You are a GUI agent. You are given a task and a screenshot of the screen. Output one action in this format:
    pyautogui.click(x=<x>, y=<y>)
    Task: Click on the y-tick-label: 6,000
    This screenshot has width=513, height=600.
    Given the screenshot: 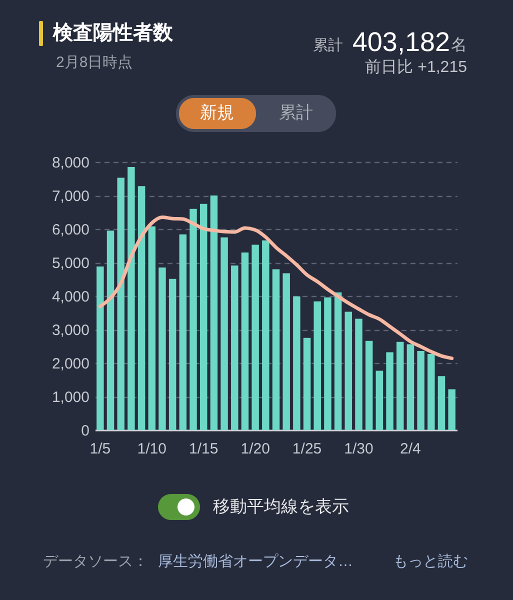 What is the action you would take?
    pyautogui.click(x=71, y=230)
    